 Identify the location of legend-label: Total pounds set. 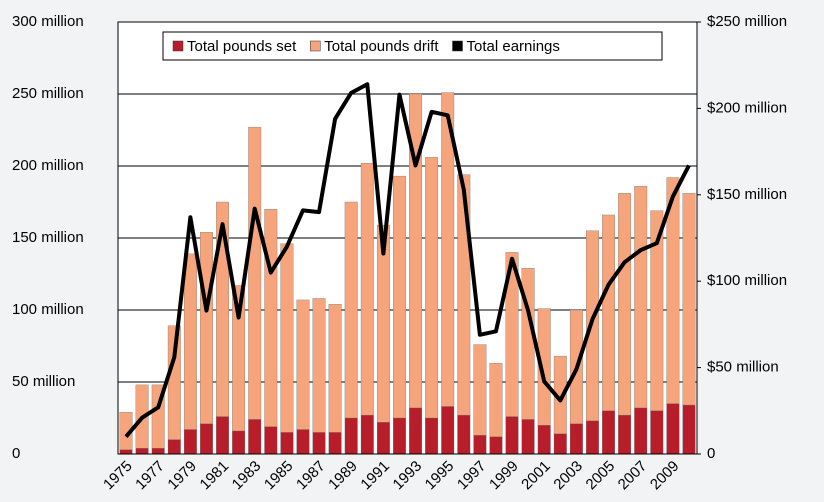
(242, 46).